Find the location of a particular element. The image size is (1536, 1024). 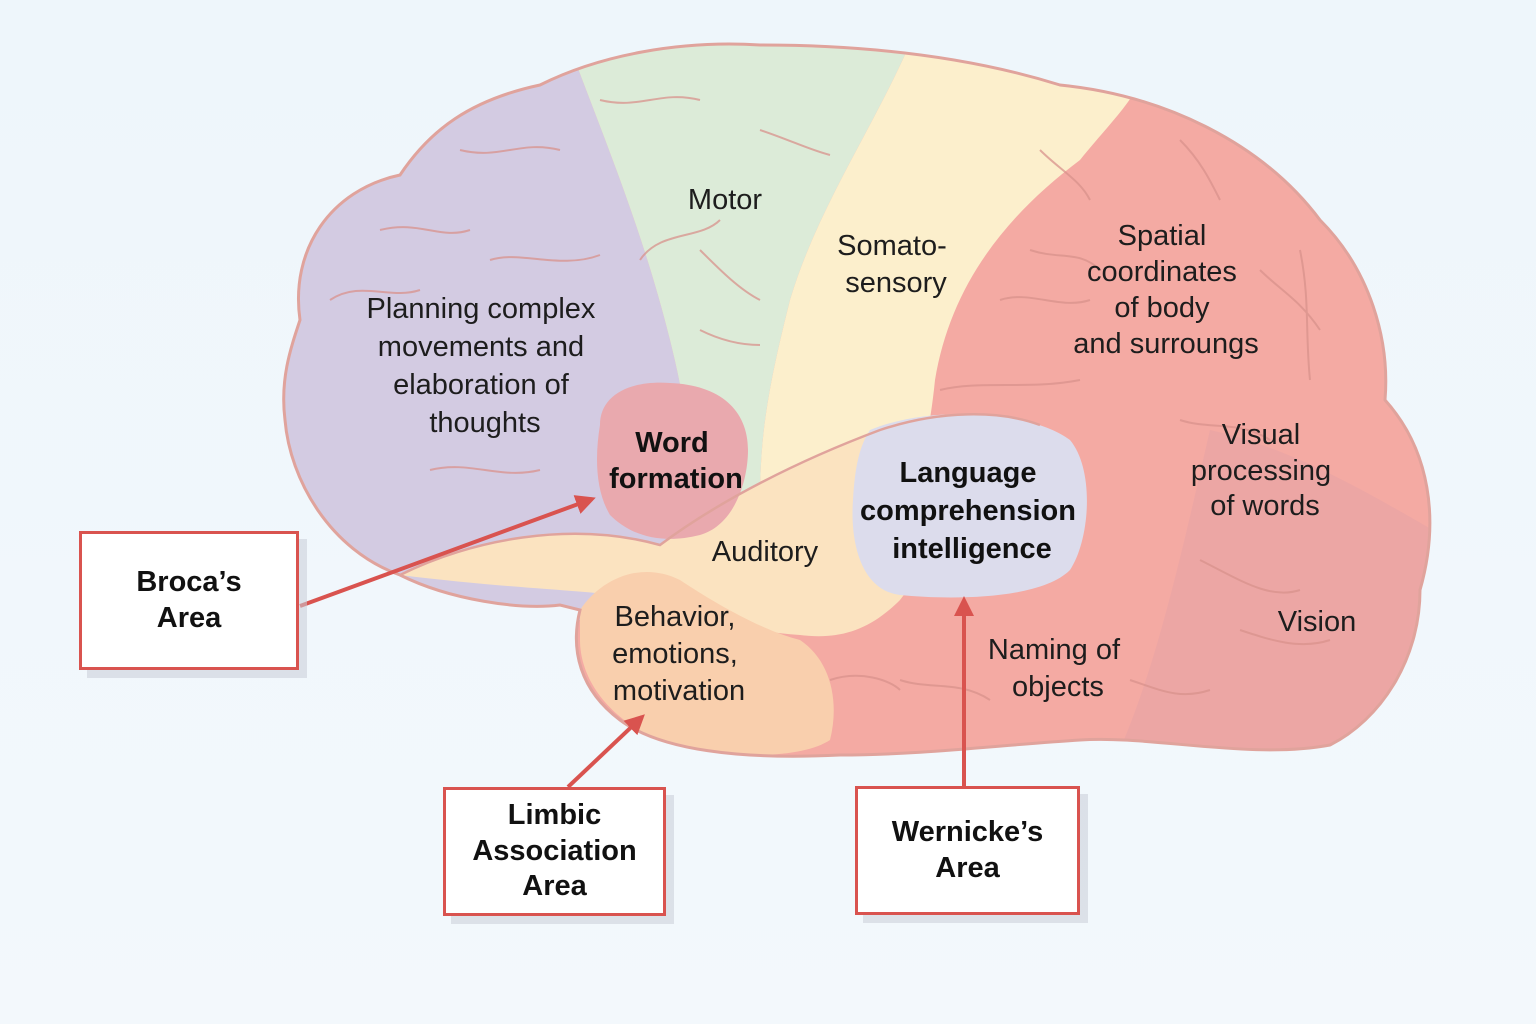

limbic-region is located at coordinates (707, 663).